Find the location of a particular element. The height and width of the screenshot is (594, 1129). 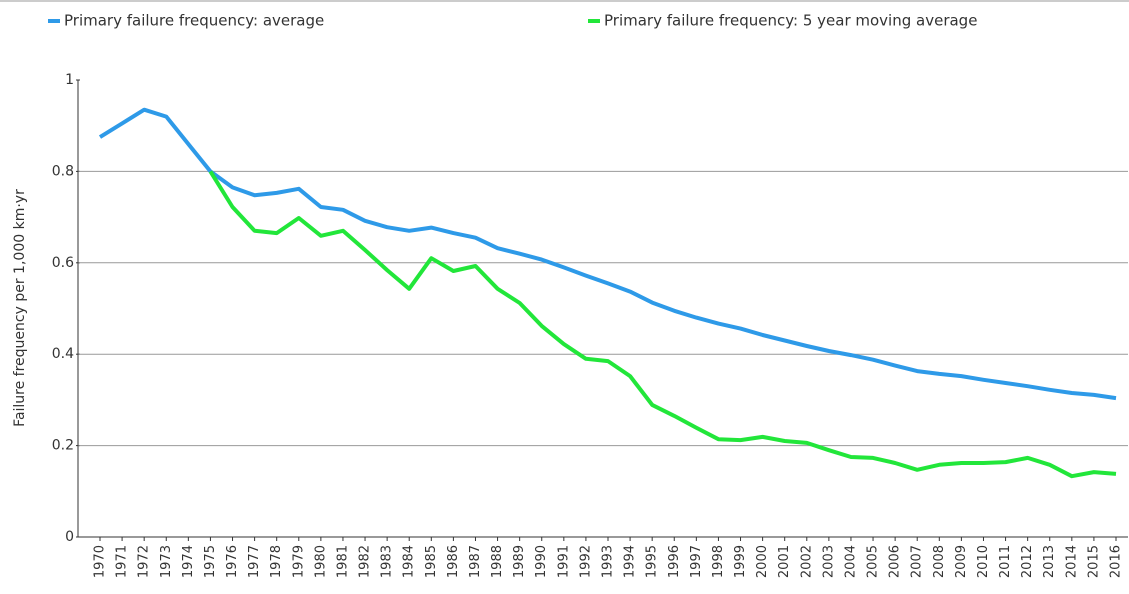

x-tick-label: 2004 is located at coordinates (850, 561).